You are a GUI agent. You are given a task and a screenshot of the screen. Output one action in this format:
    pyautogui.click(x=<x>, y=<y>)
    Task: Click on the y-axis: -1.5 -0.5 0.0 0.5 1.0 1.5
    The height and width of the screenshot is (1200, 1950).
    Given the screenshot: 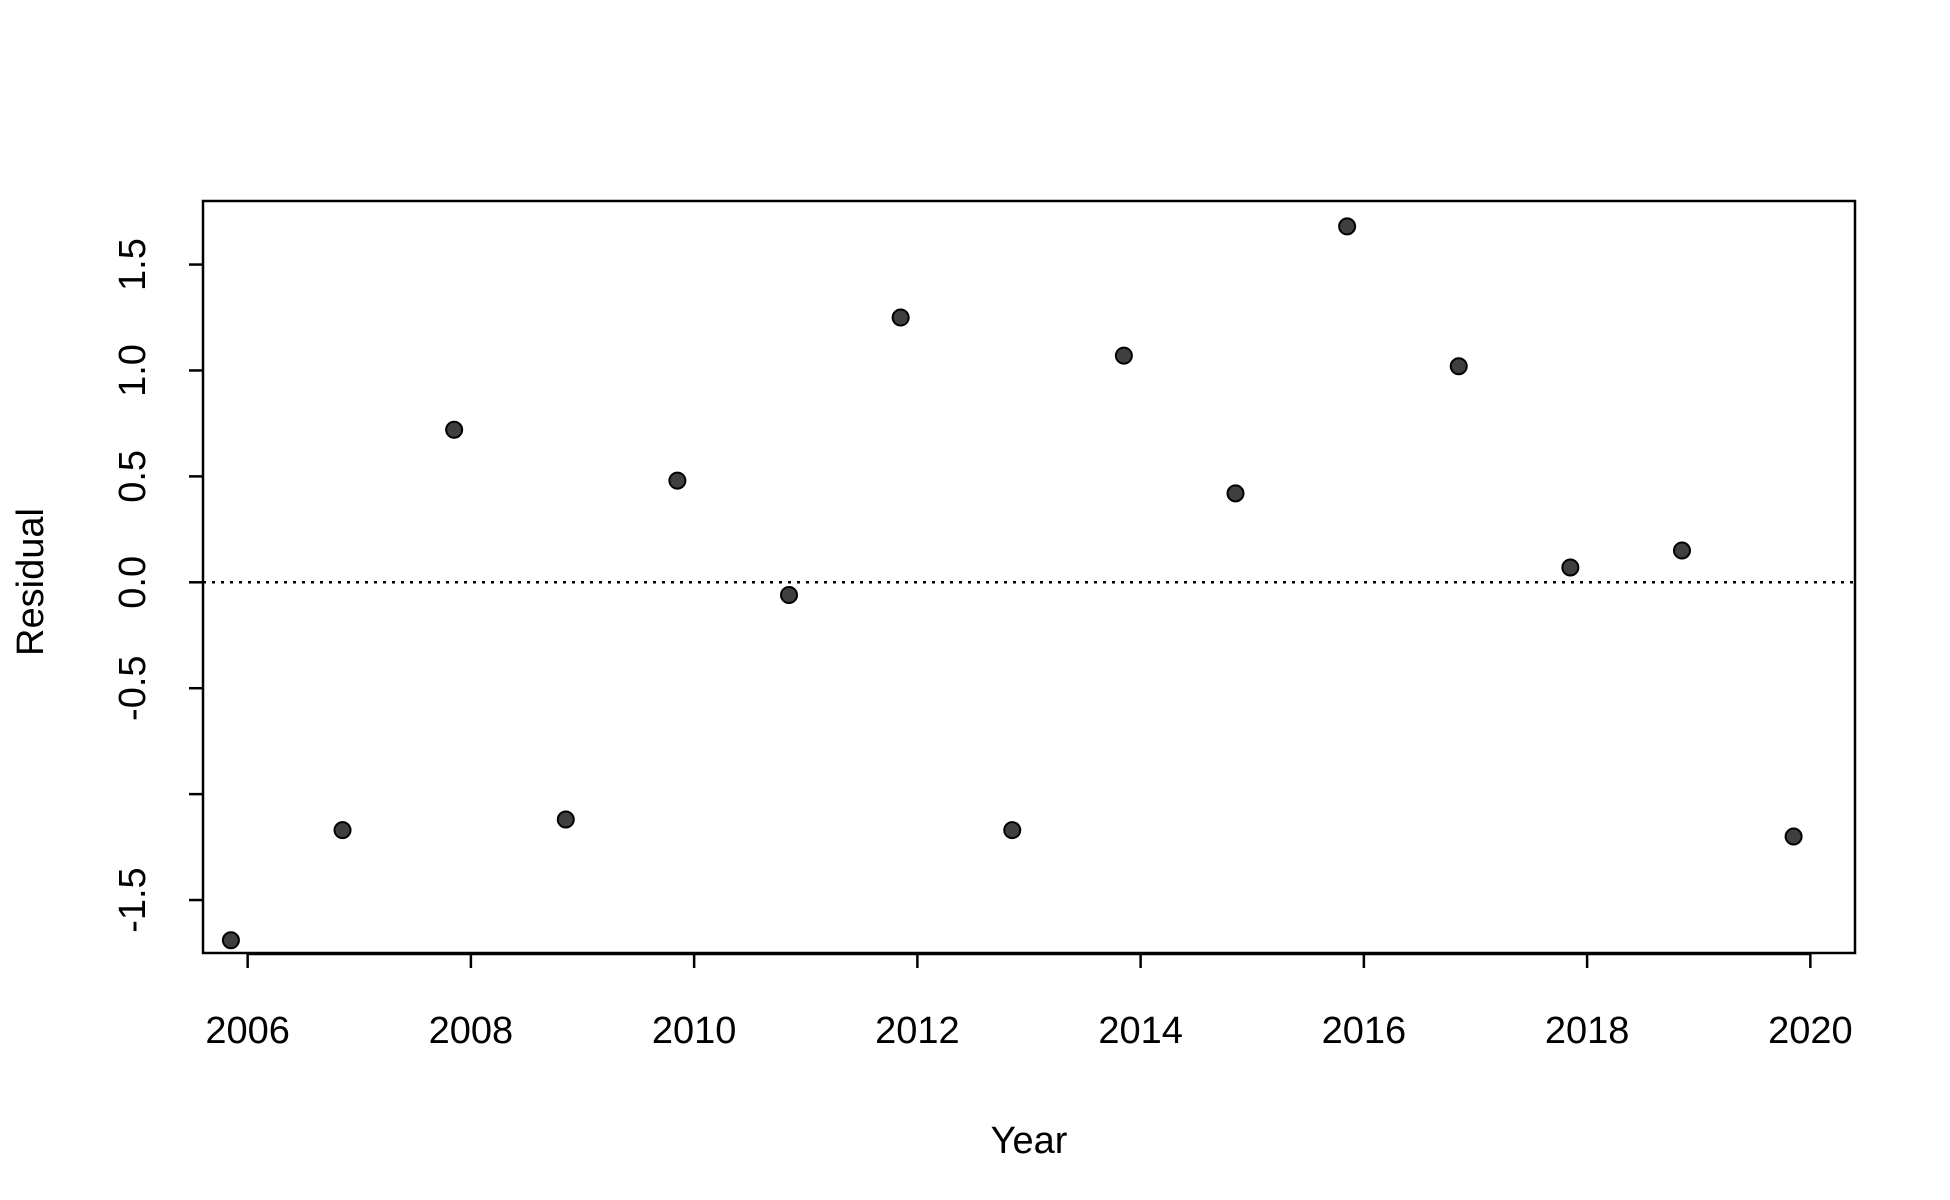 What is the action you would take?
    pyautogui.click(x=157, y=585)
    